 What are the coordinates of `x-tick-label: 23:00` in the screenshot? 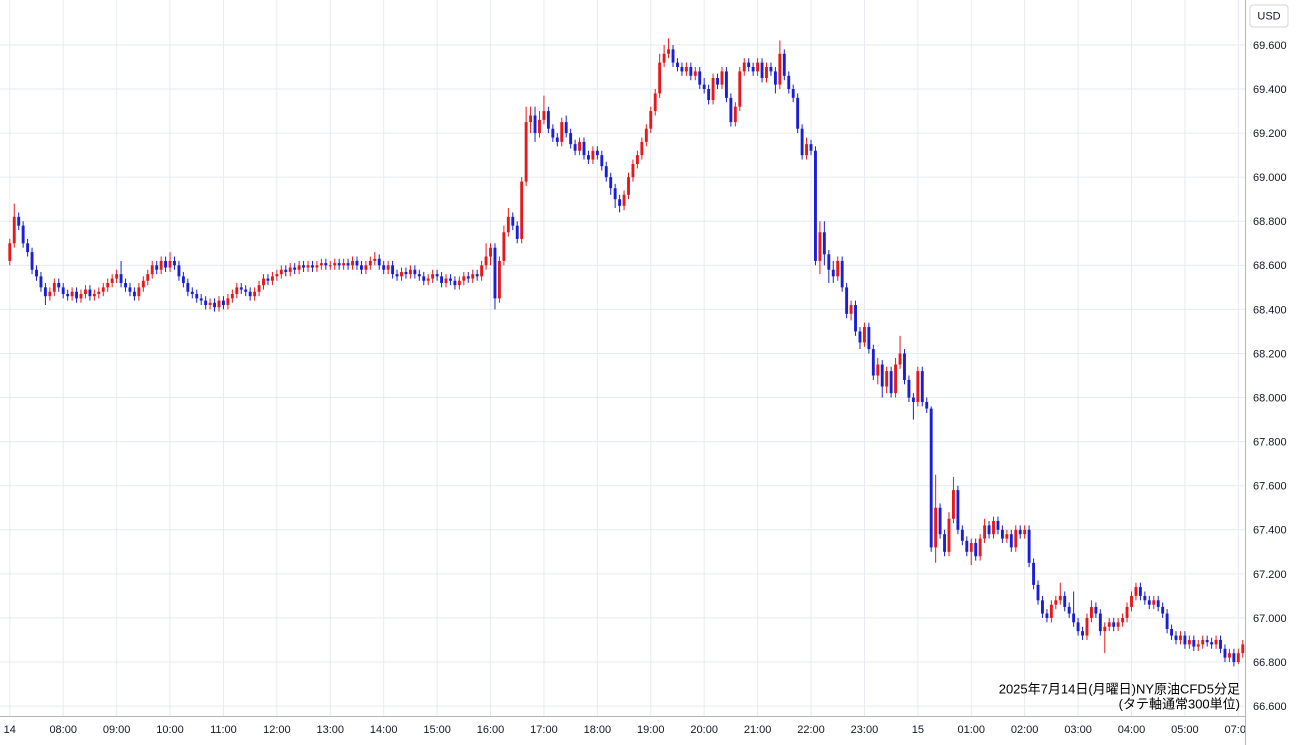 It's located at (865, 730).